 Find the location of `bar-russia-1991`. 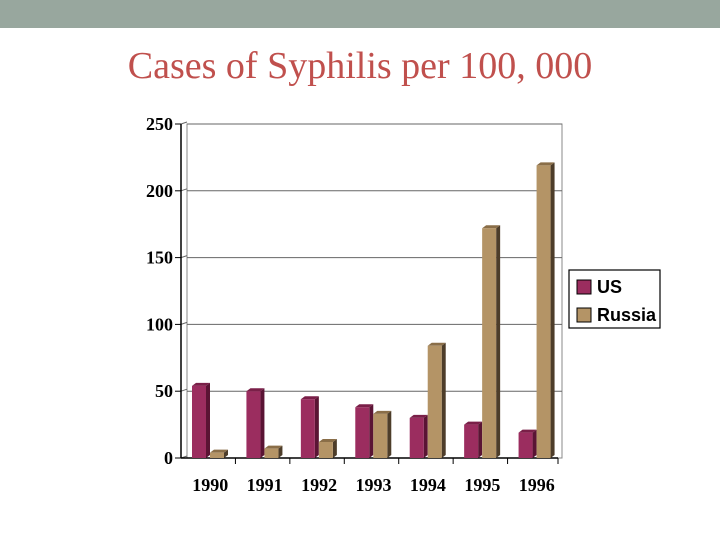

bar-russia-1991 is located at coordinates (273, 451).